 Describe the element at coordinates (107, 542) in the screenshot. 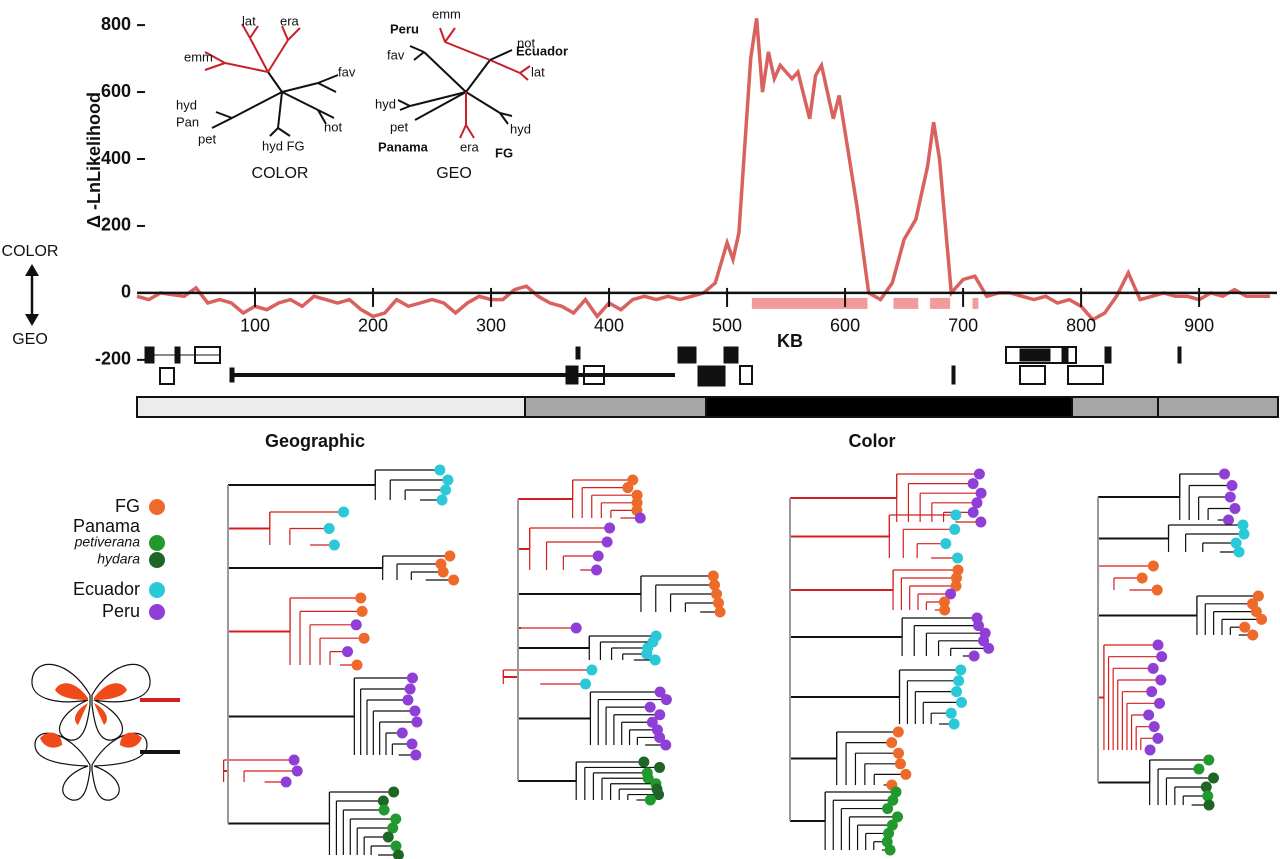

I see `legend-label: petiverana` at that location.